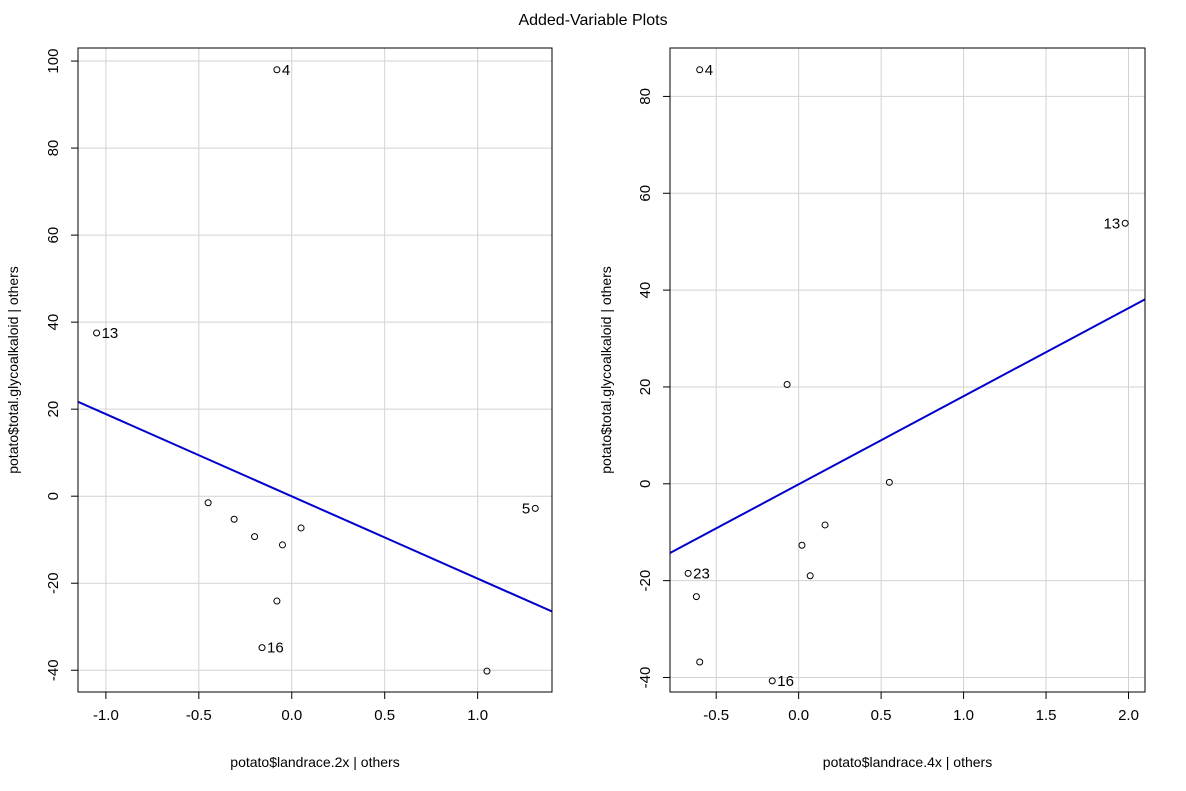 The image size is (1186, 791). What do you see at coordinates (526, 508) in the screenshot?
I see `point-label: 5` at bounding box center [526, 508].